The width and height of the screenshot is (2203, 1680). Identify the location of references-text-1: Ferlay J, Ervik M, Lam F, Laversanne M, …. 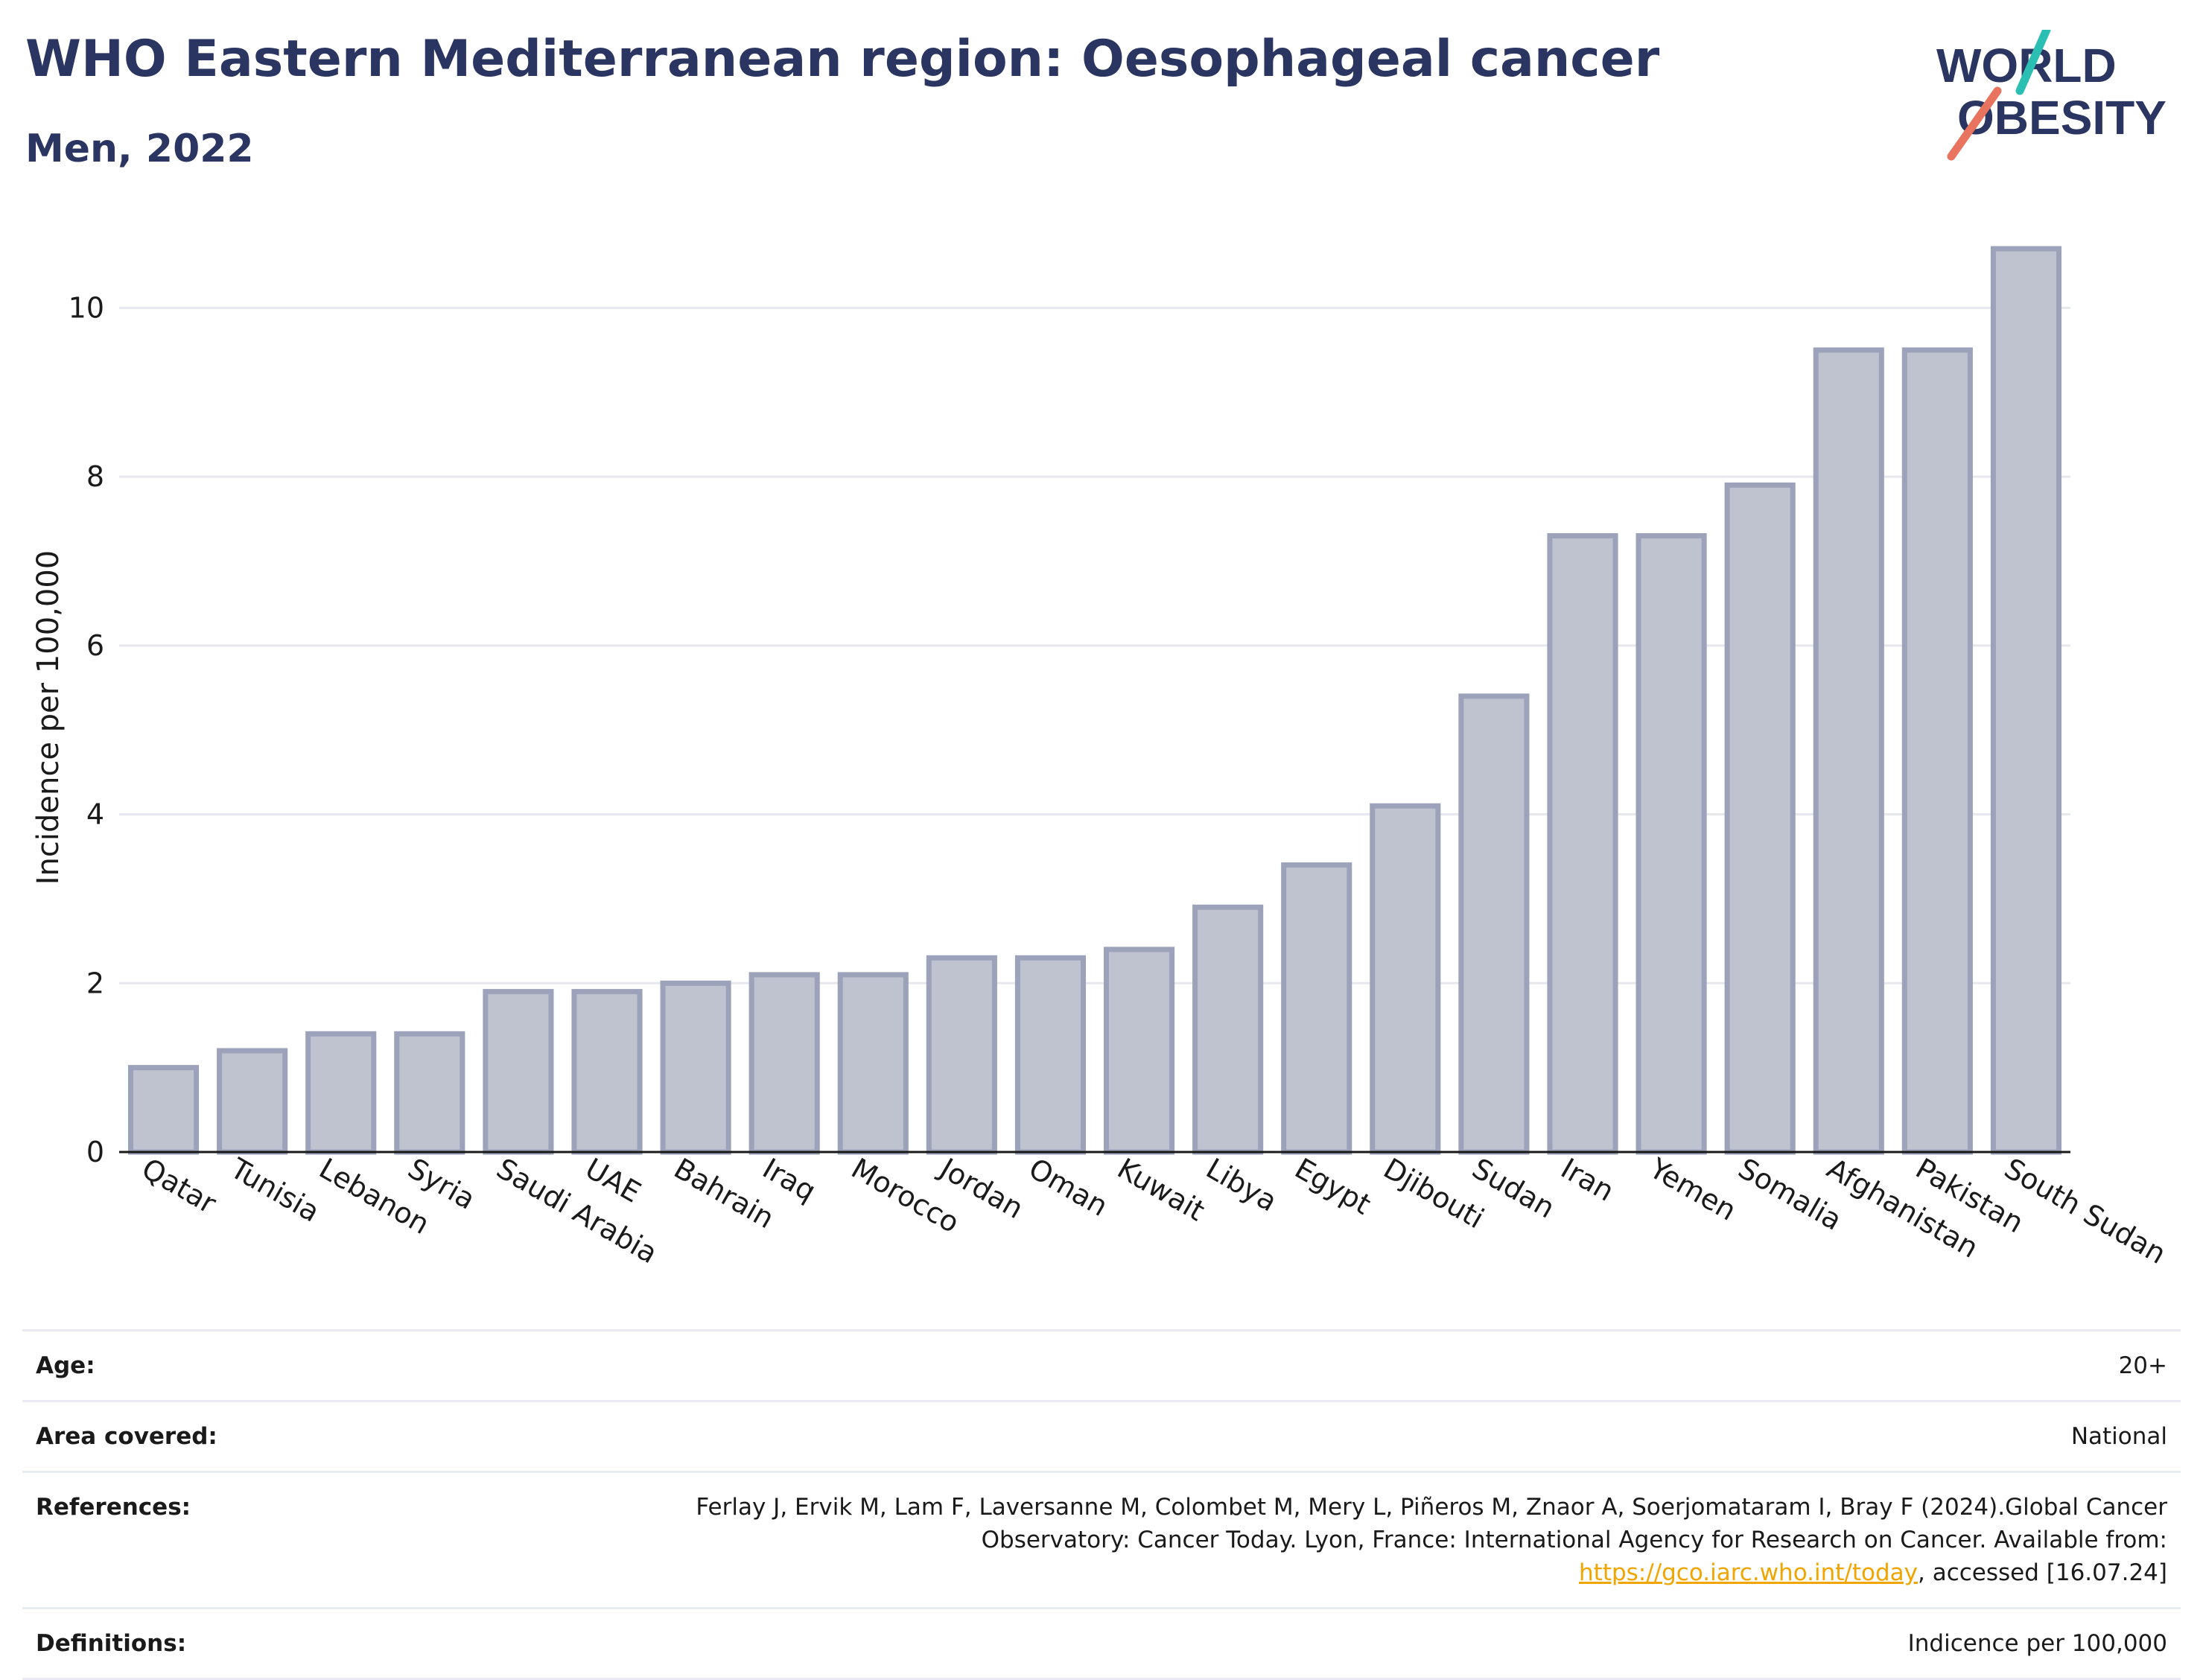
(1431, 1523).